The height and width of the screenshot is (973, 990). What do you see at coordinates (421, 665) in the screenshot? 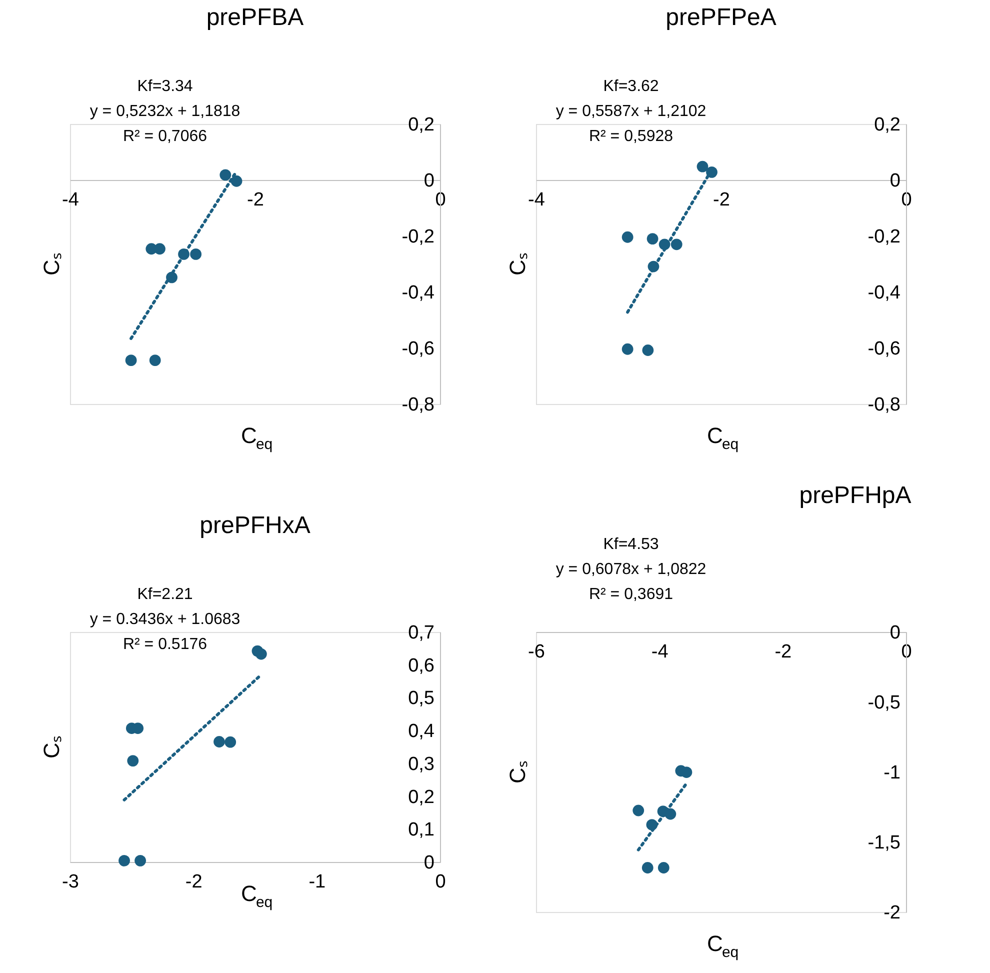
I see `y-tick-label: 0,6` at bounding box center [421, 665].